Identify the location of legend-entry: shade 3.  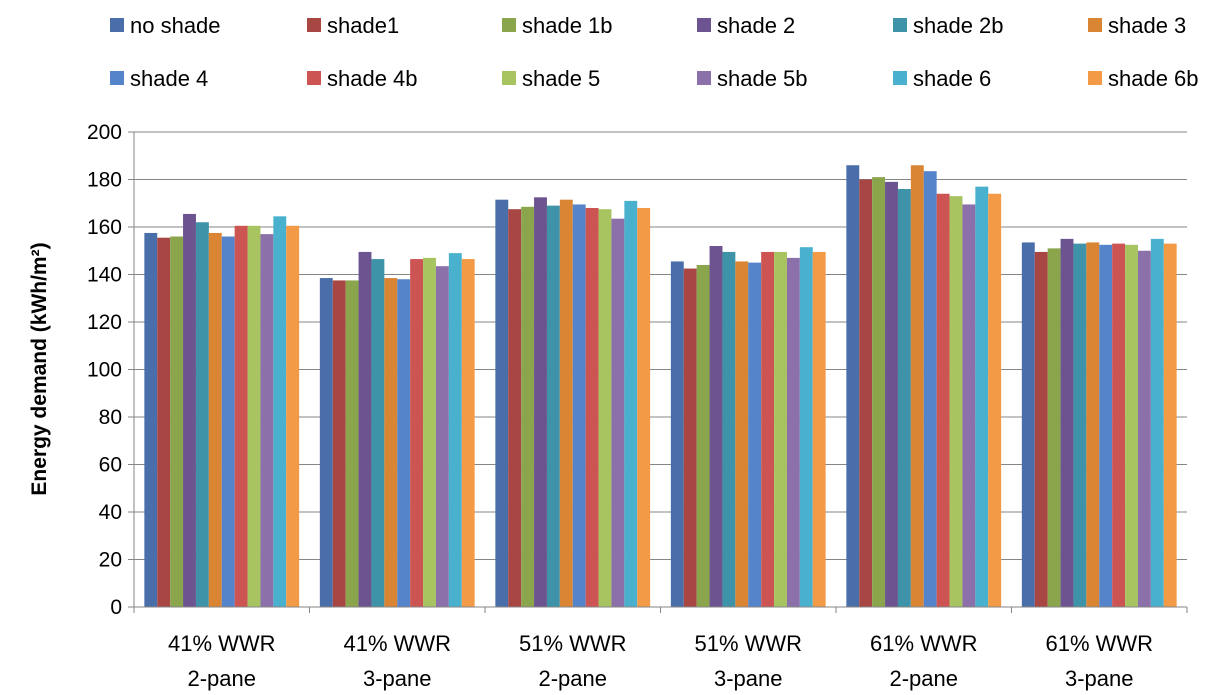
(1147, 25).